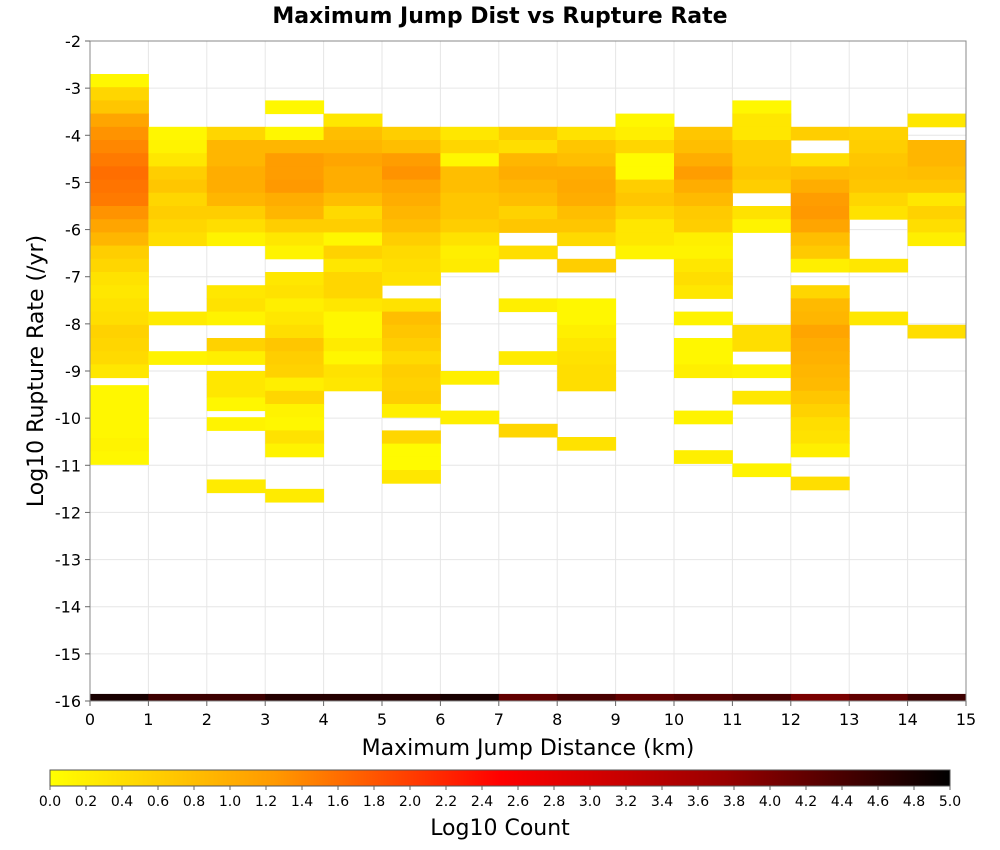  I want to click on colorbar-tick-label: 2.6, so click(518, 802).